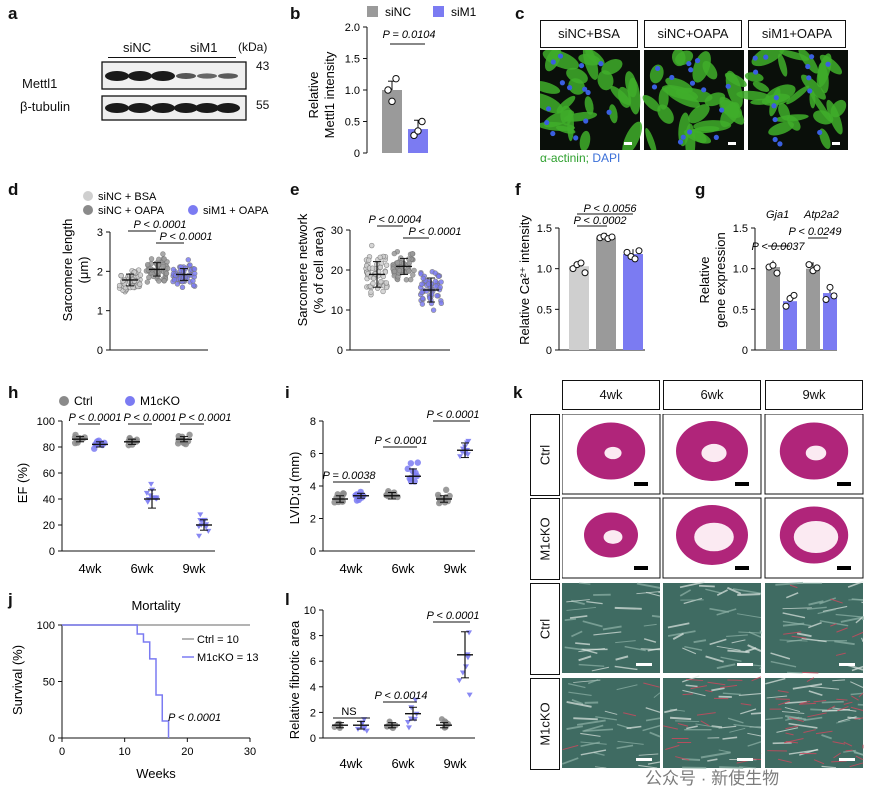 The width and height of the screenshot is (877, 789). I want to click on legend-dot-ctrl, so click(64, 401).